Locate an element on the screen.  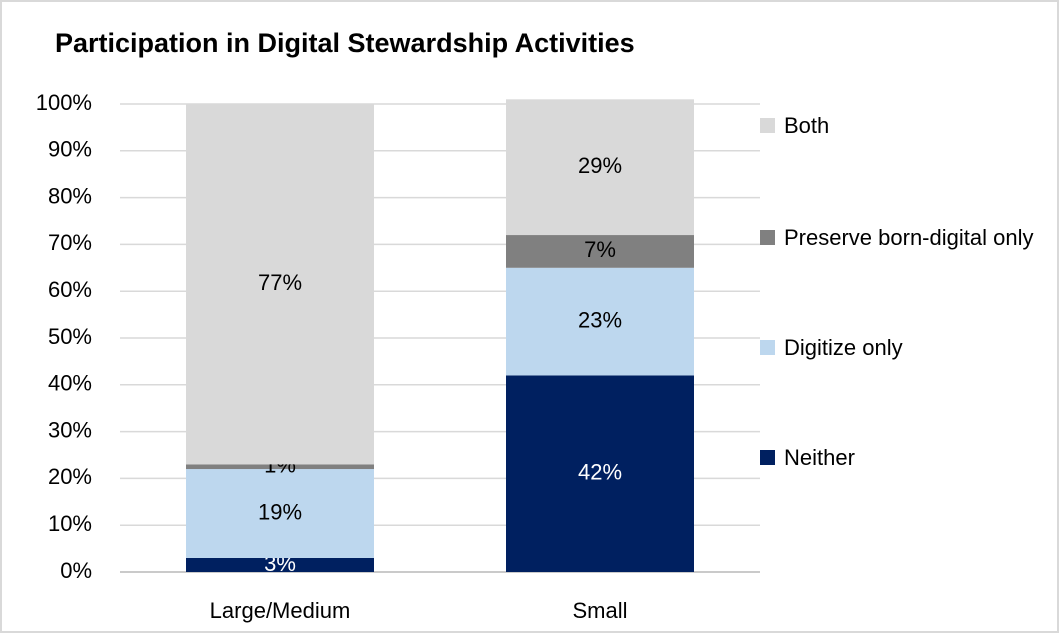
legend-item: Preserve born-digital only is located at coordinates (905, 237).